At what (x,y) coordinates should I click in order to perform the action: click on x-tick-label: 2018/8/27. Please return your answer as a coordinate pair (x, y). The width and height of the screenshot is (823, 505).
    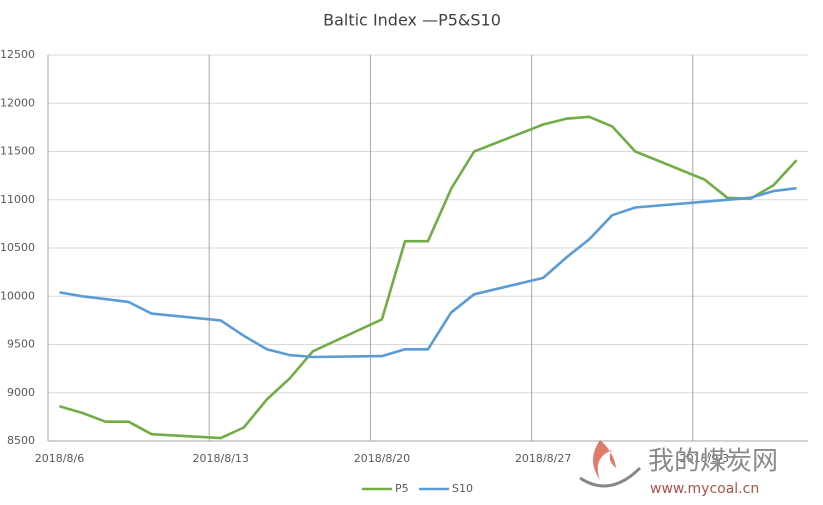
    Looking at the image, I should click on (543, 458).